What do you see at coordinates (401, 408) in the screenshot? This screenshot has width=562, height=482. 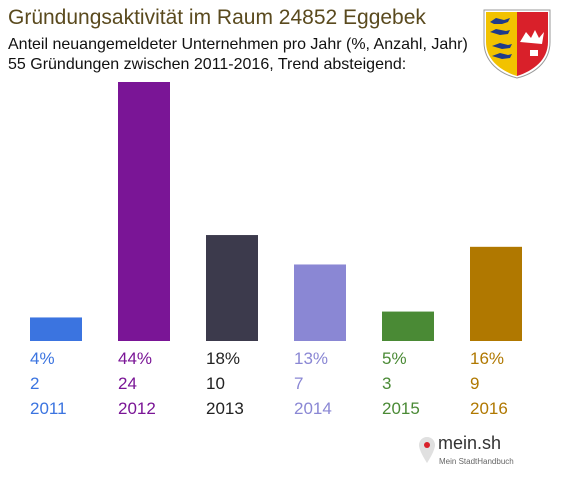 I see `year-label-2015: 2015` at bounding box center [401, 408].